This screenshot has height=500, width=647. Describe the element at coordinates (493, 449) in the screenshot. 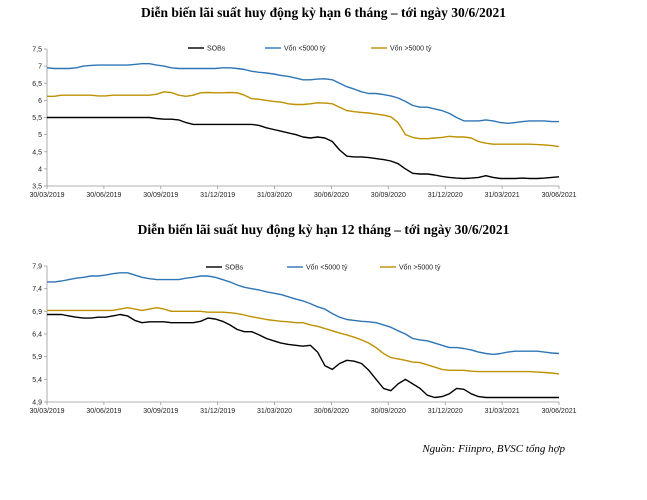

I see `source-note: Nguồn: Fiinpro, BVSC tổng hợp` at that location.